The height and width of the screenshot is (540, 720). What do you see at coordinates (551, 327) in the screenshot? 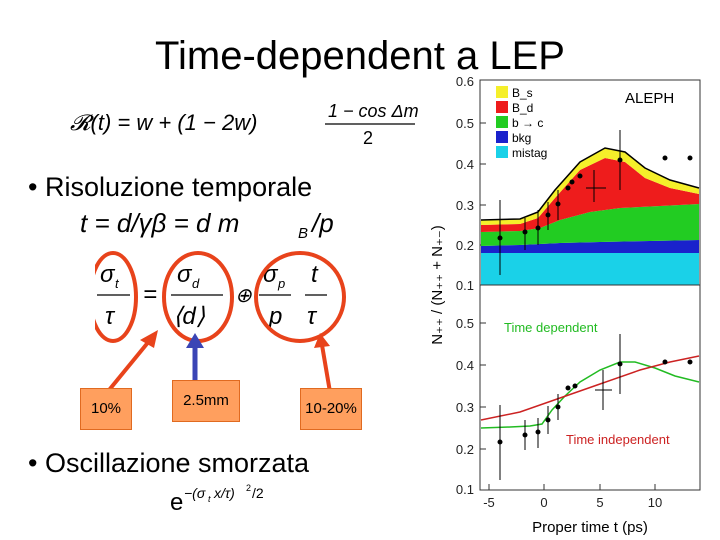
I see `label-time-dependent: Time dependent` at bounding box center [551, 327].